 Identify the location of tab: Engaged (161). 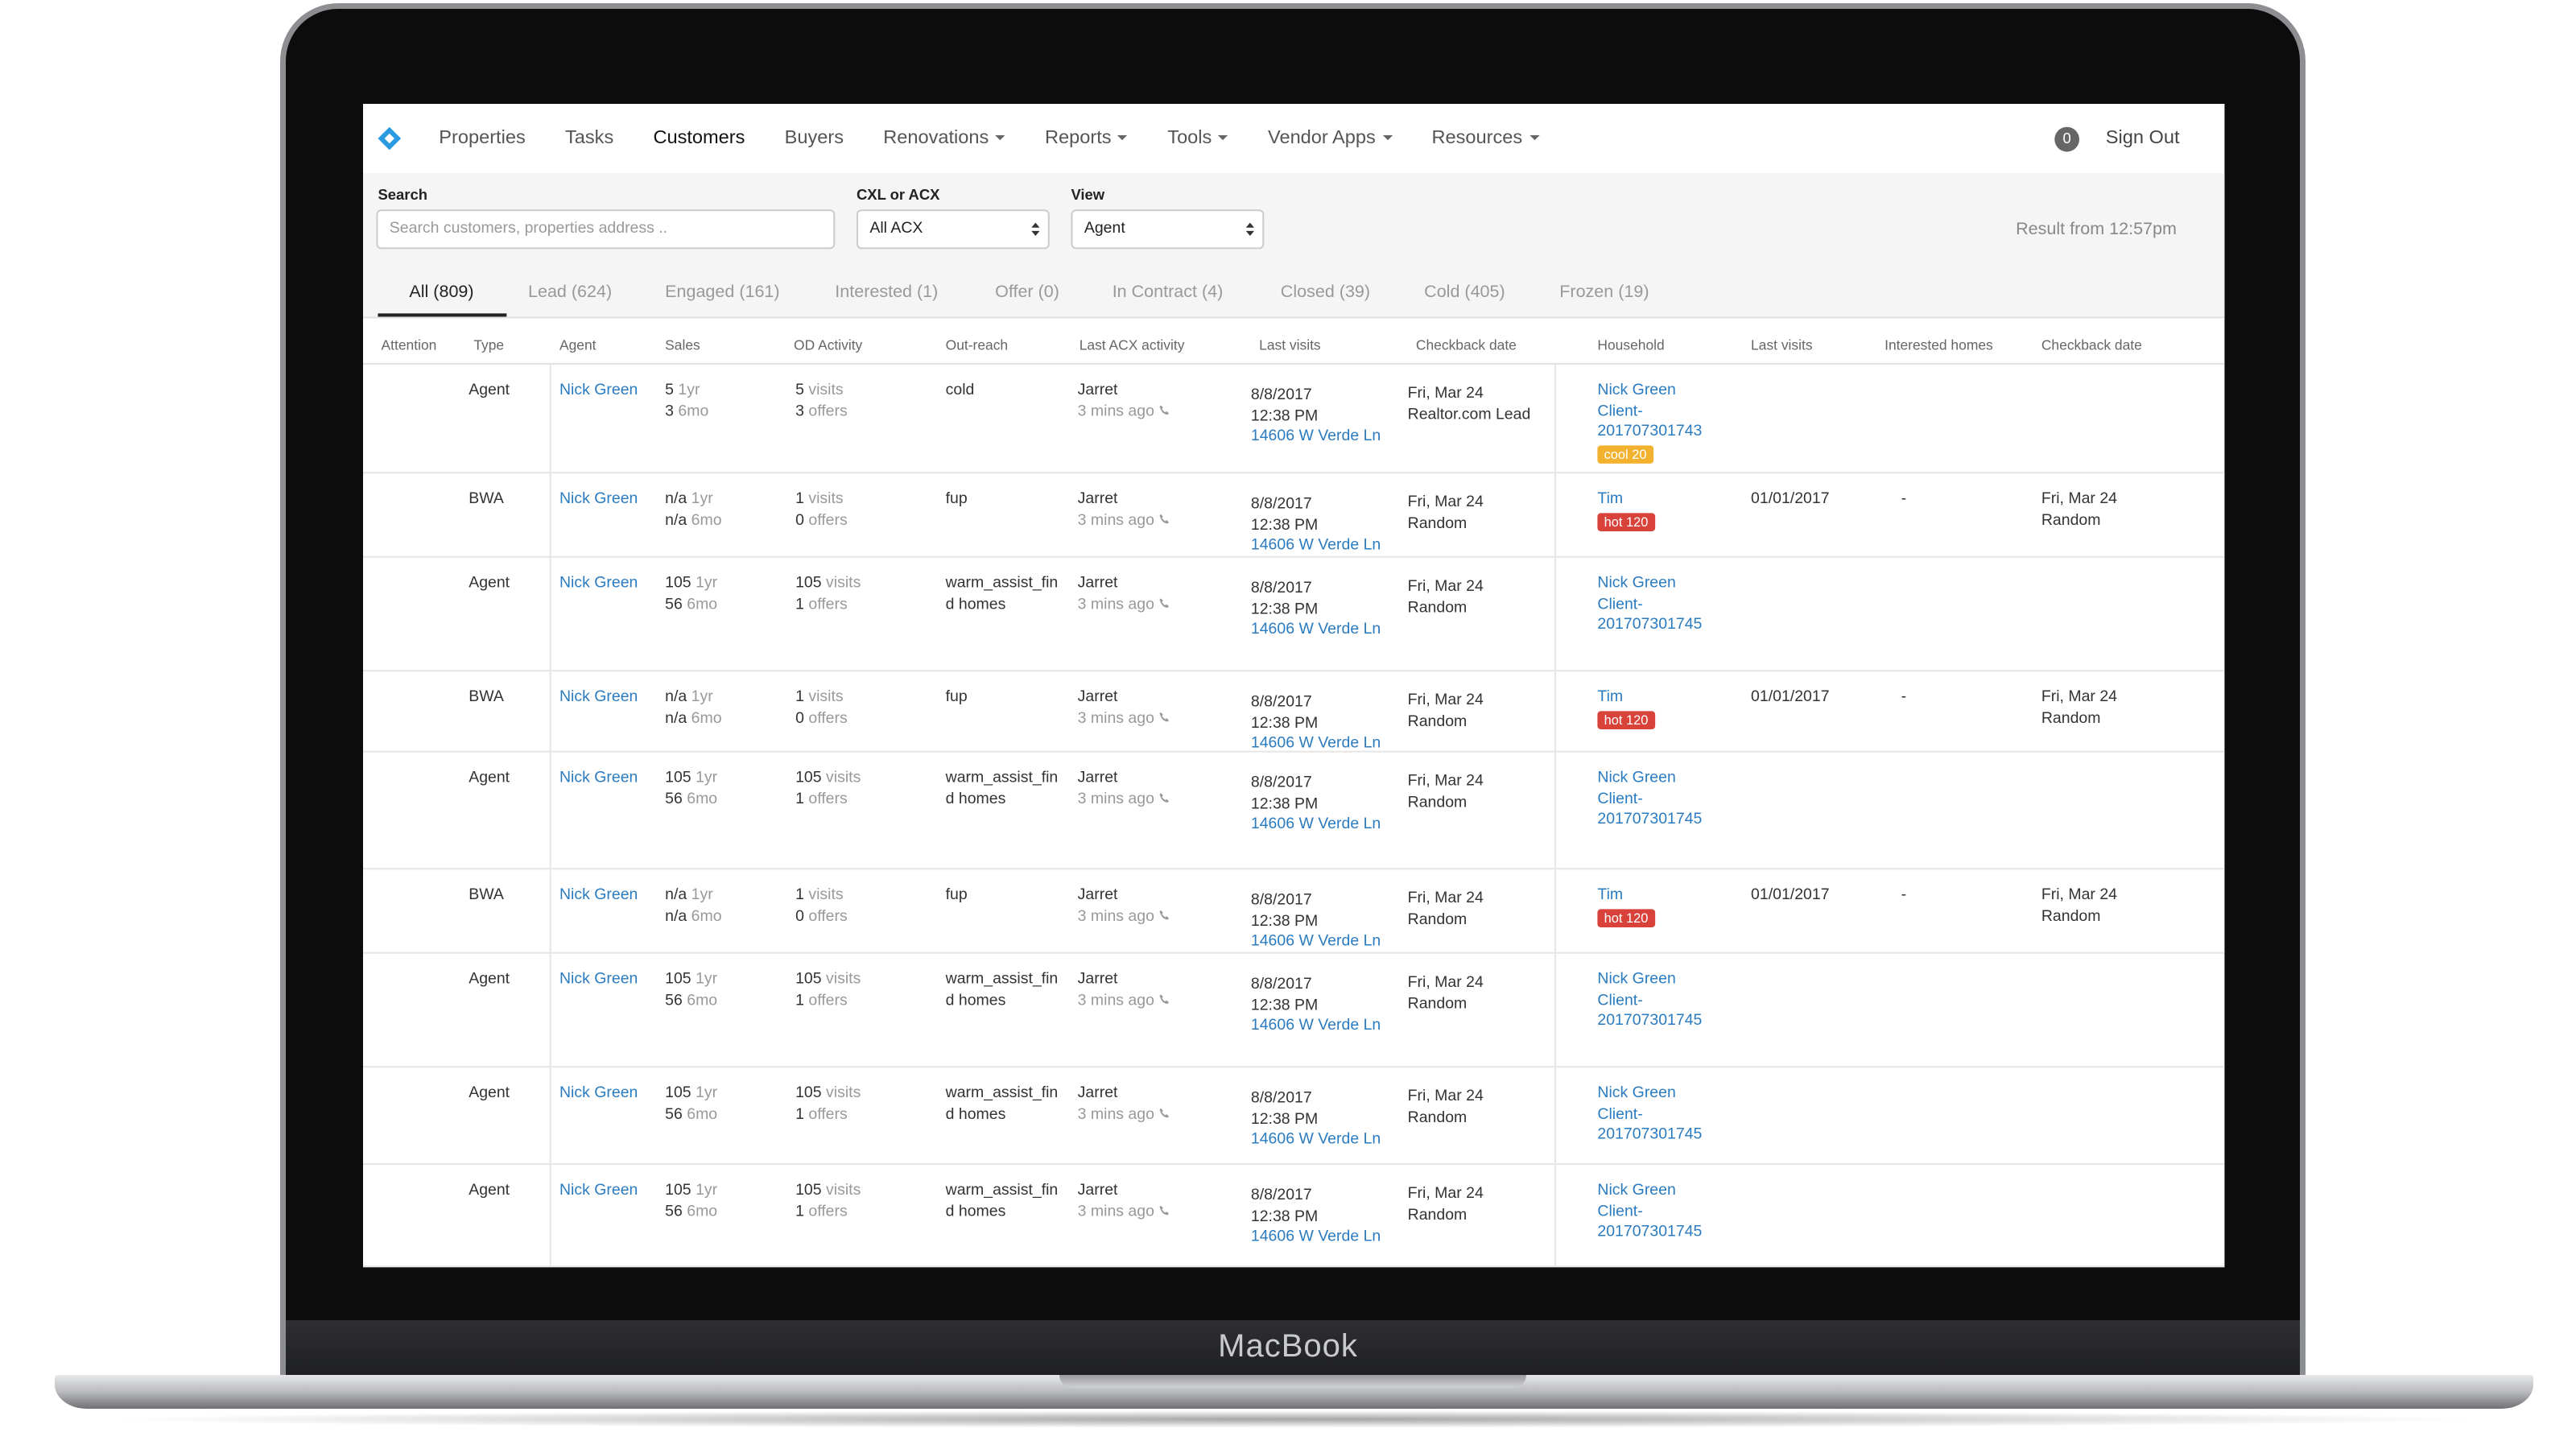
(722, 292).